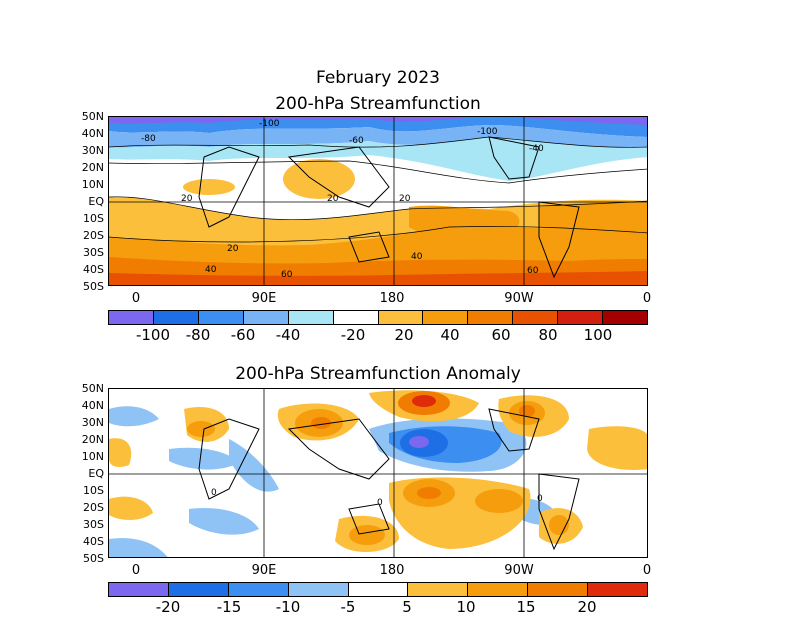 Image resolution: width=800 pixels, height=618 pixels. What do you see at coordinates (450, 335) in the screenshot?
I see `colorbar-label: 40` at bounding box center [450, 335].